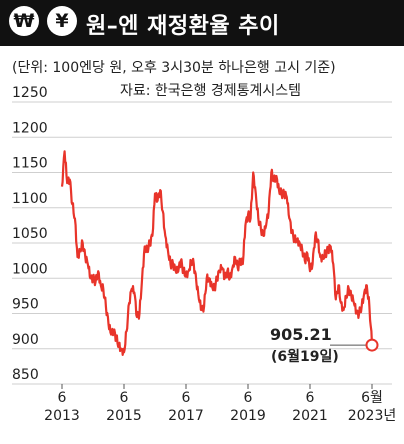  Describe the element at coordinates (25, 340) in the screenshot. I see `y-tick-label: 900` at that location.